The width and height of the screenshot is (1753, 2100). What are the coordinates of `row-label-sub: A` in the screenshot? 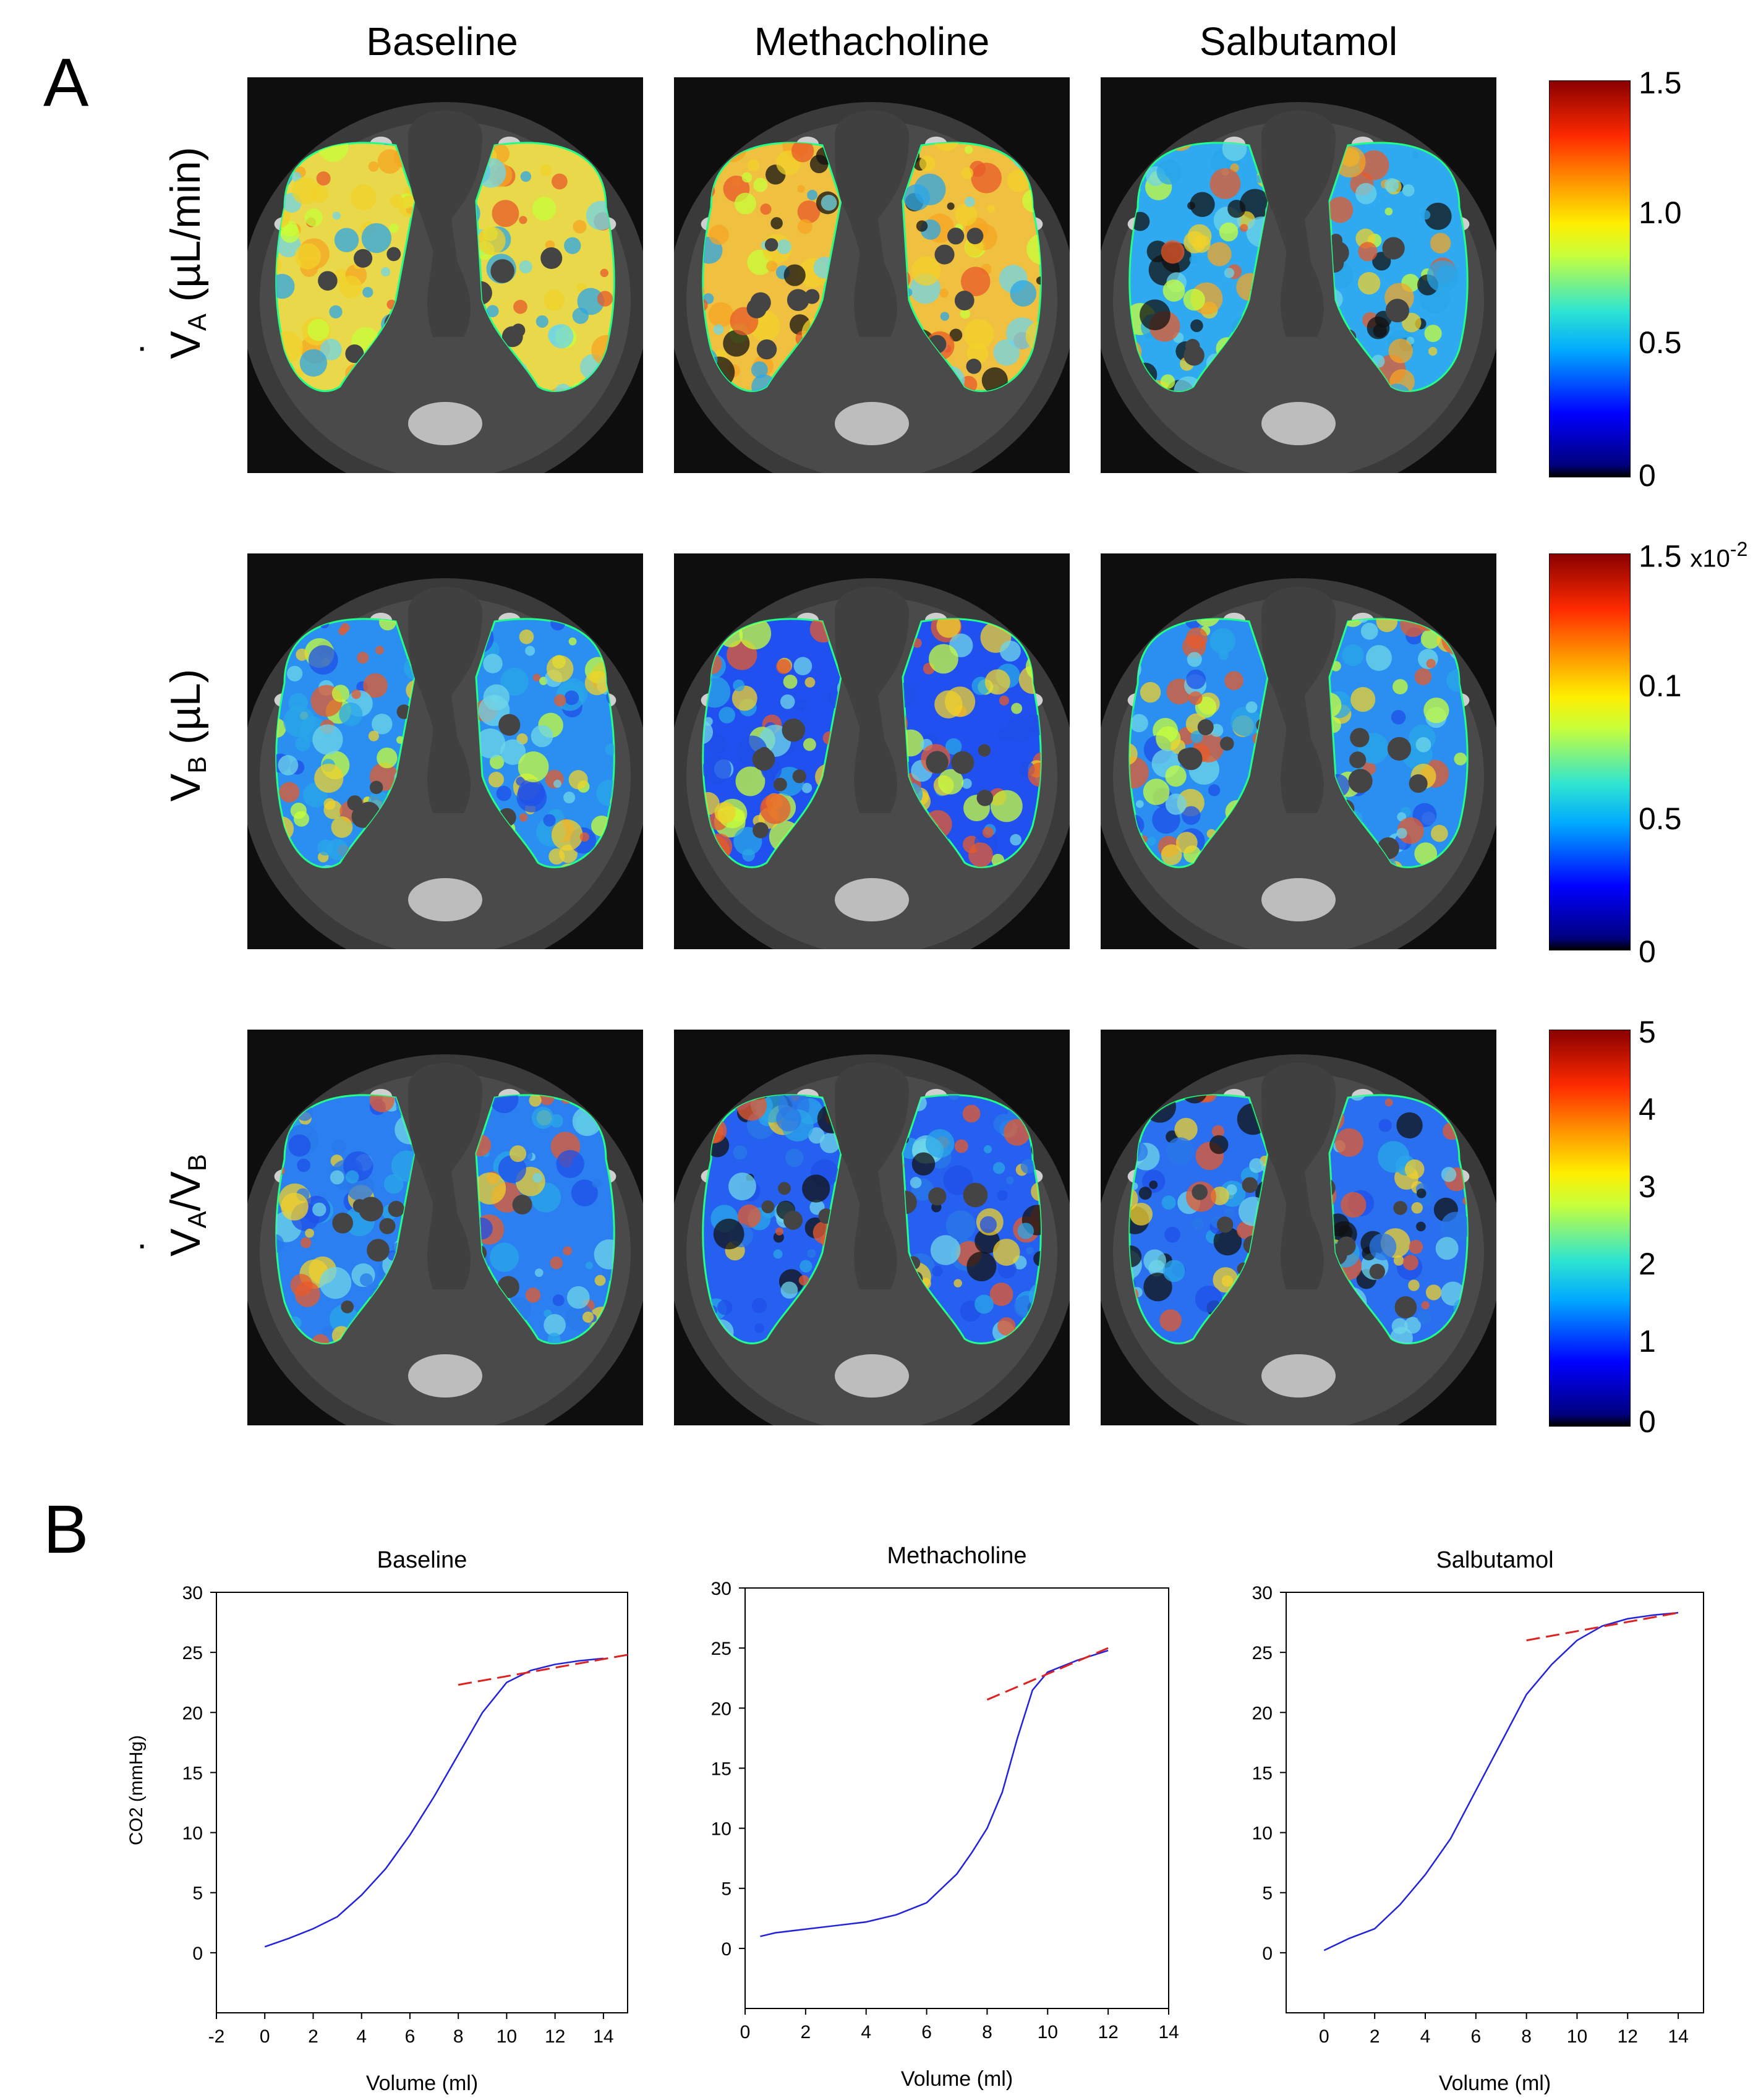 It's located at (196, 322).